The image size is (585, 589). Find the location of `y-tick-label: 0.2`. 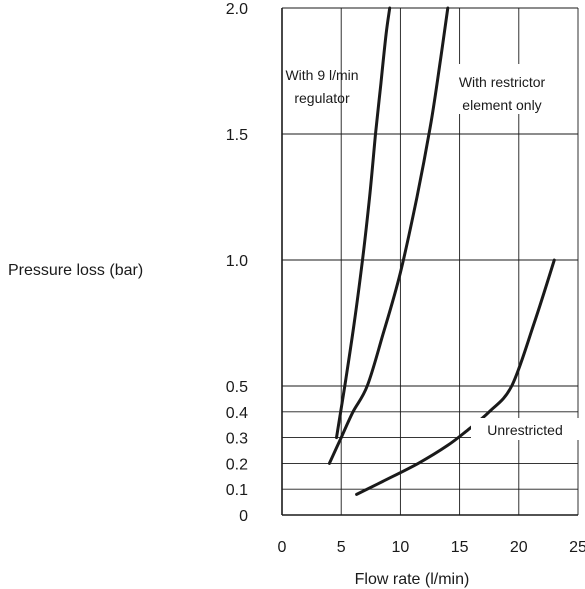

y-tick-label: 0.2 is located at coordinates (237, 464).